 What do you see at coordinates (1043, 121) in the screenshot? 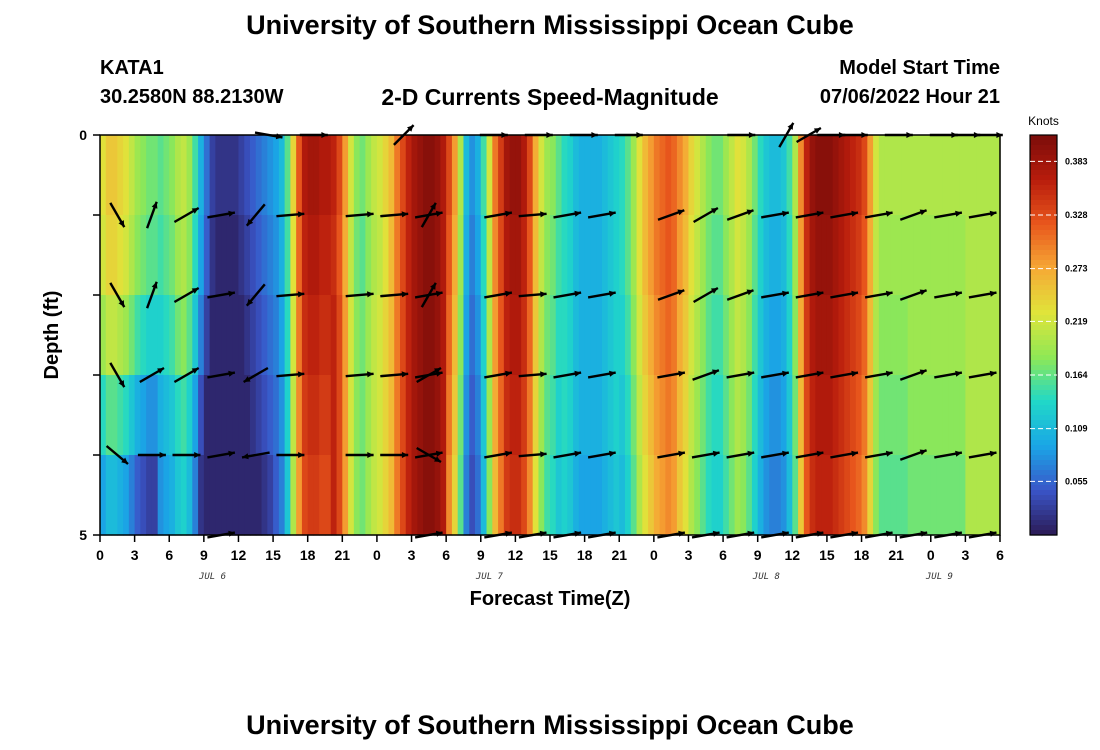
I see `colorbar-unit: Knots` at bounding box center [1043, 121].